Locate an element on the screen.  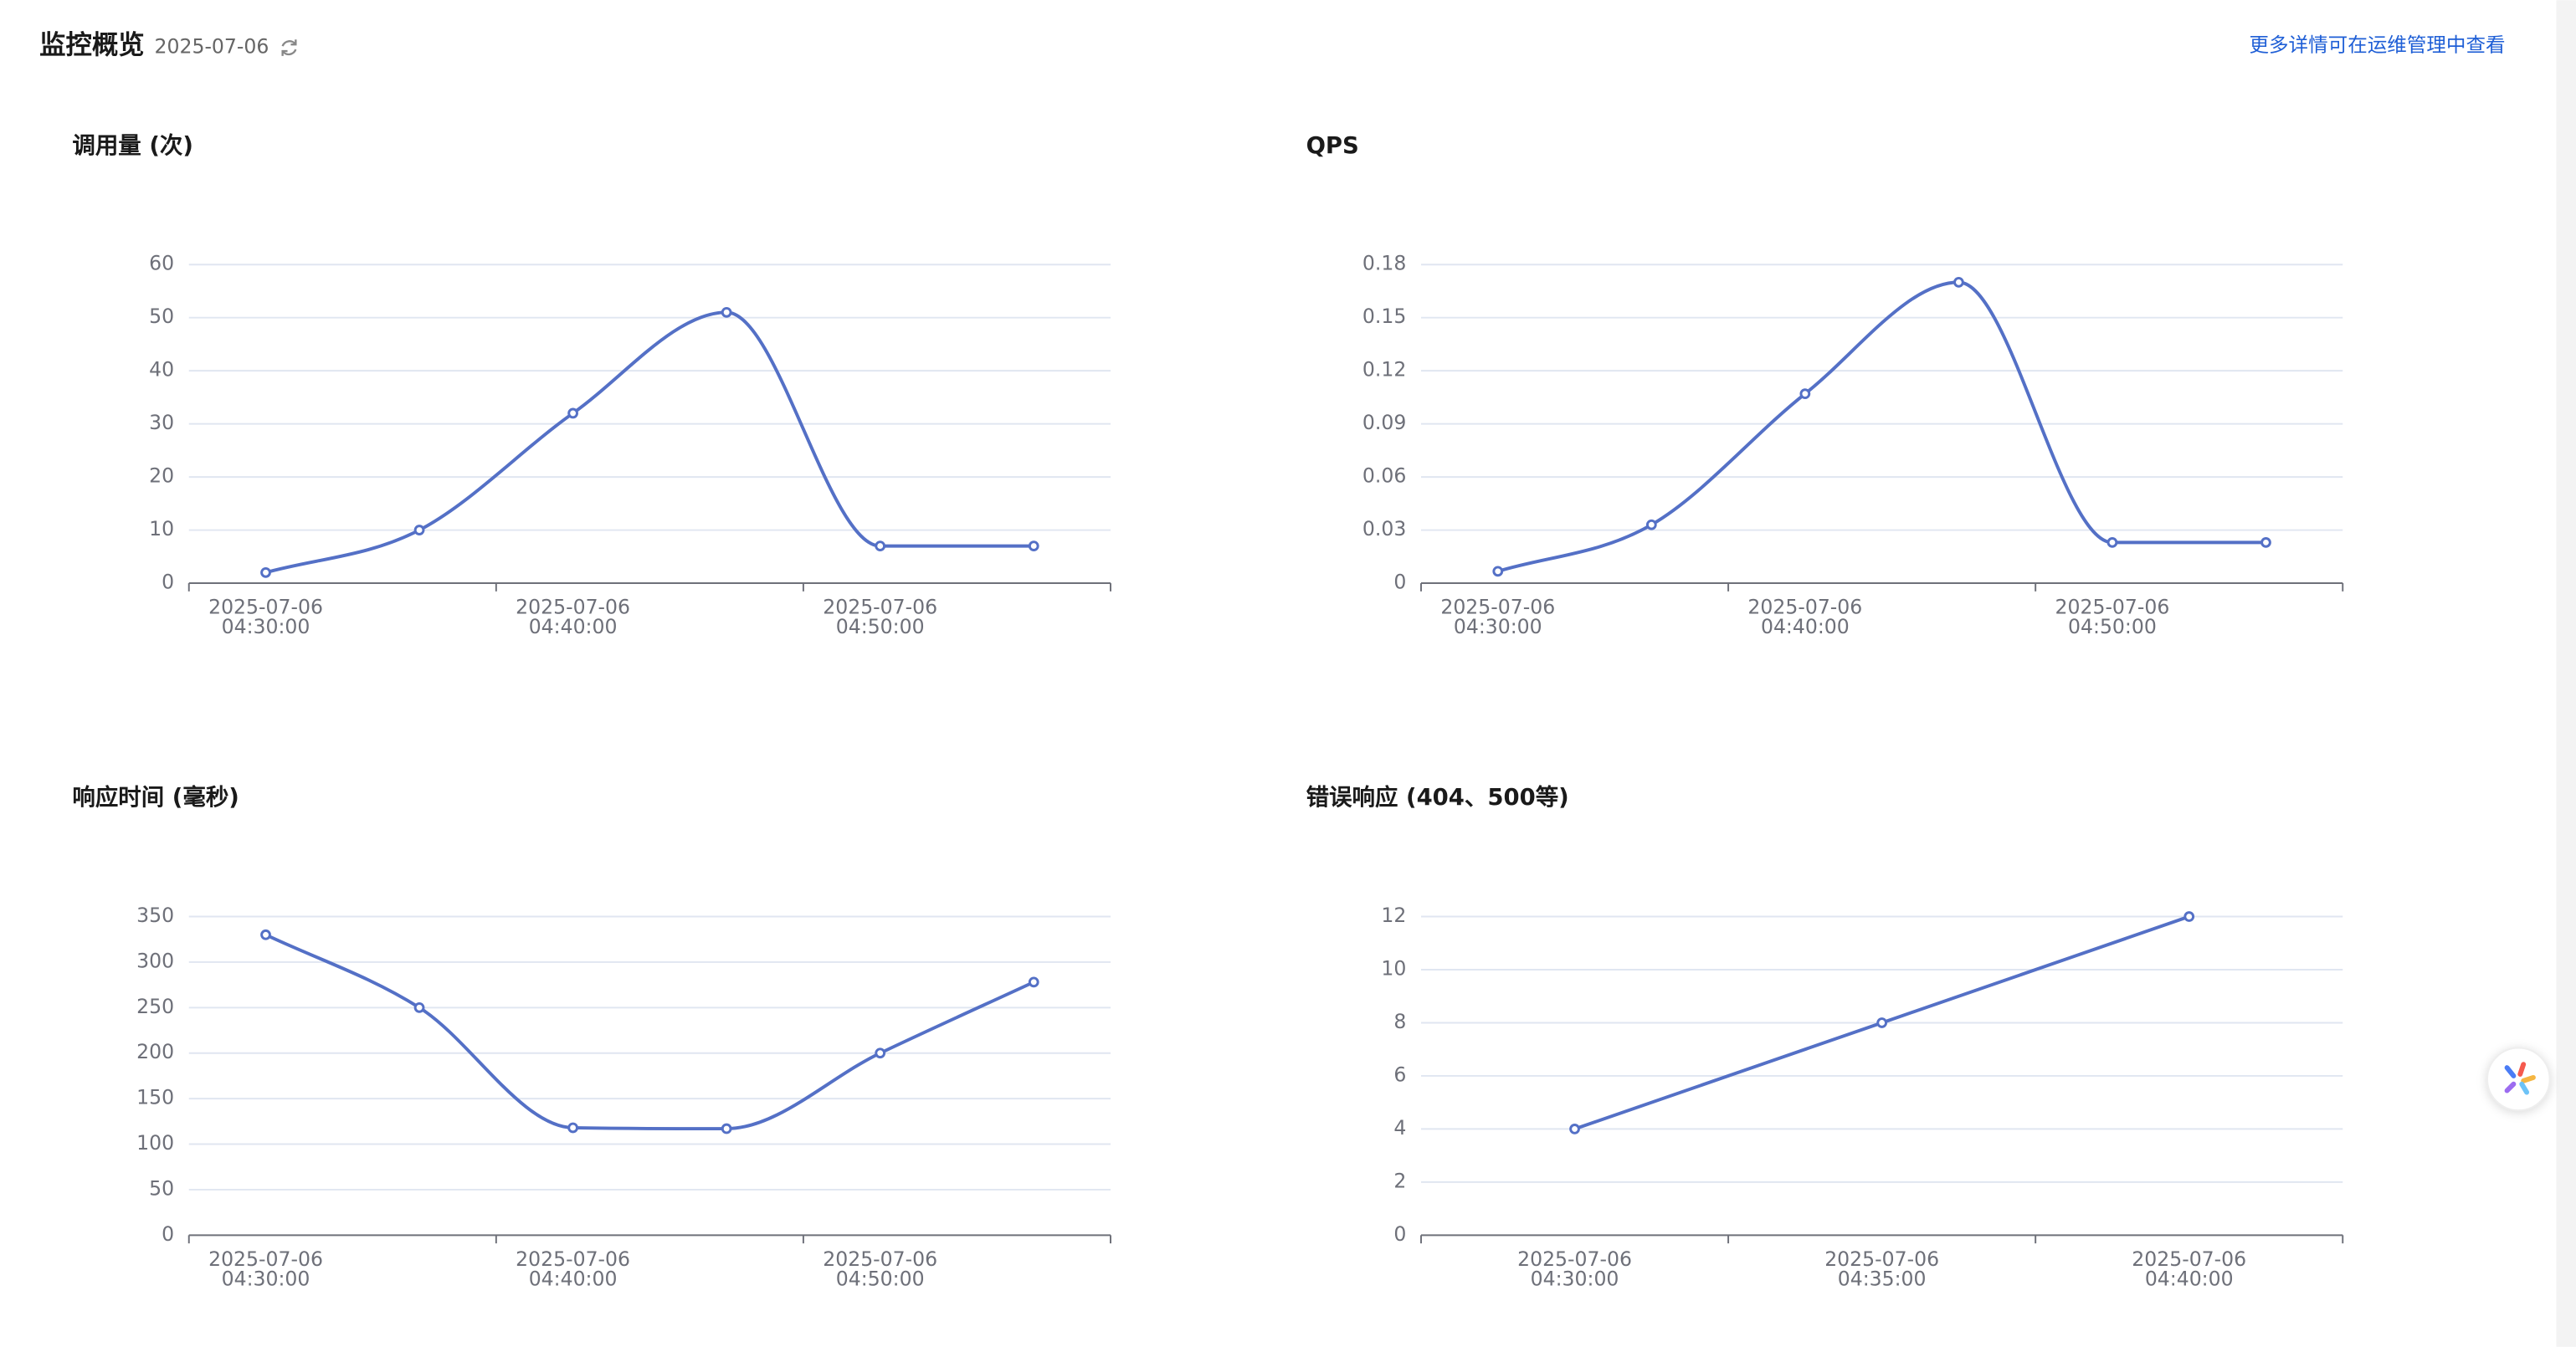
chart-title: 调用量 (次) is located at coordinates (132, 145).